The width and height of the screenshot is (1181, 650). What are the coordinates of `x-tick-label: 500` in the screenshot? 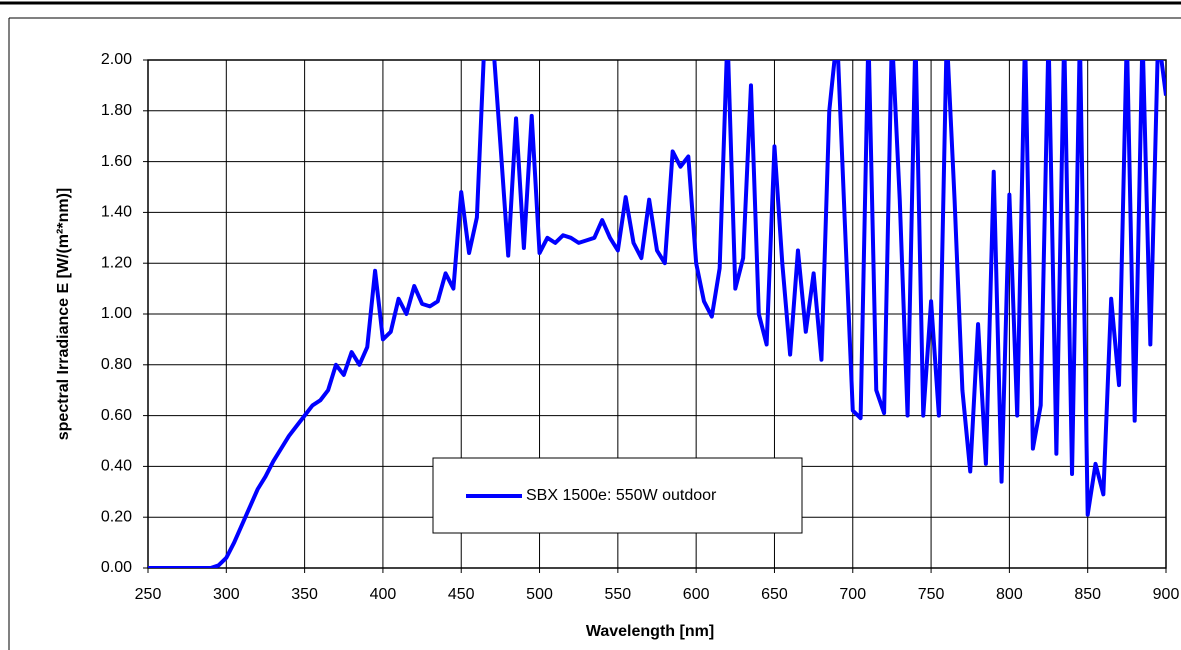 It's located at (539, 594).